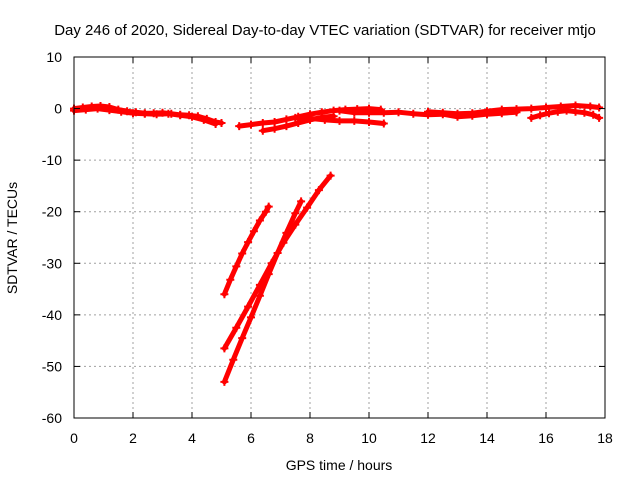 The height and width of the screenshot is (480, 640). Describe the element at coordinates (74, 438) in the screenshot. I see `x-tick-label: 0` at that location.